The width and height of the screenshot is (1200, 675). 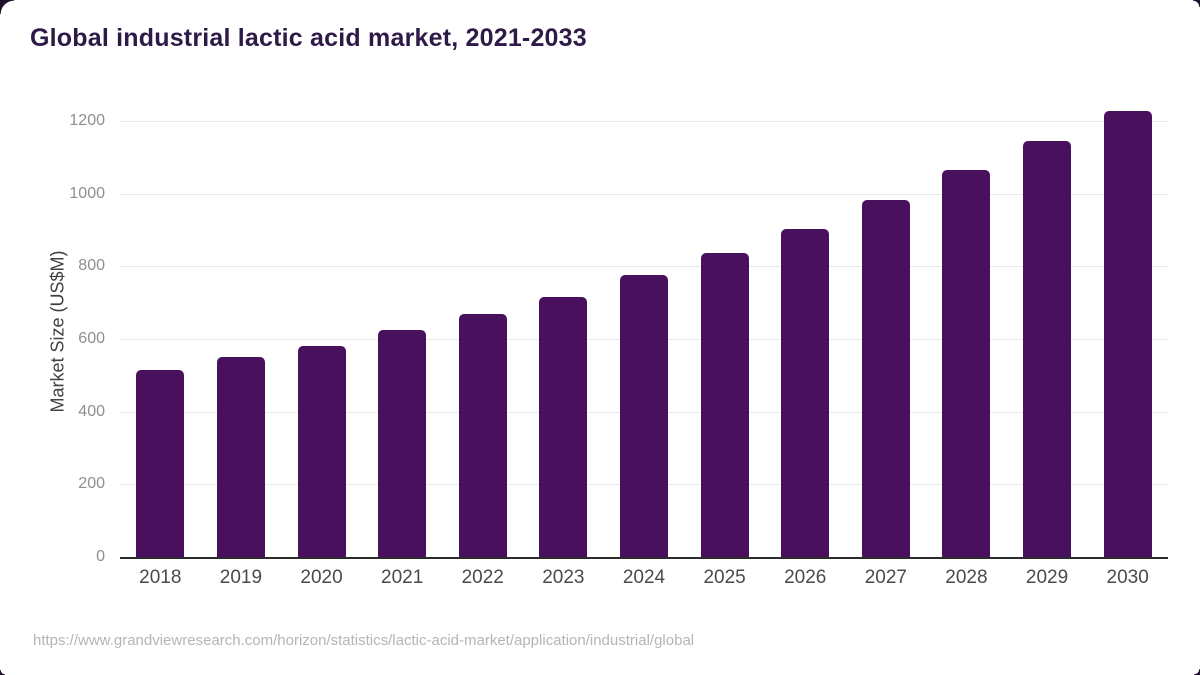 What do you see at coordinates (1047, 577) in the screenshot?
I see `x-tick-label-2029: 2029` at bounding box center [1047, 577].